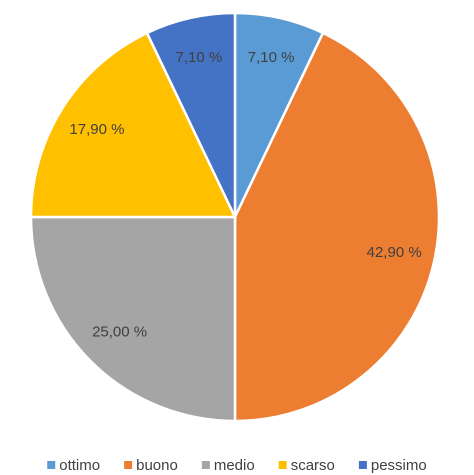 The image size is (474, 475). Describe the element at coordinates (119, 331) in the screenshot. I see `data-label: 25,00 %` at that location.